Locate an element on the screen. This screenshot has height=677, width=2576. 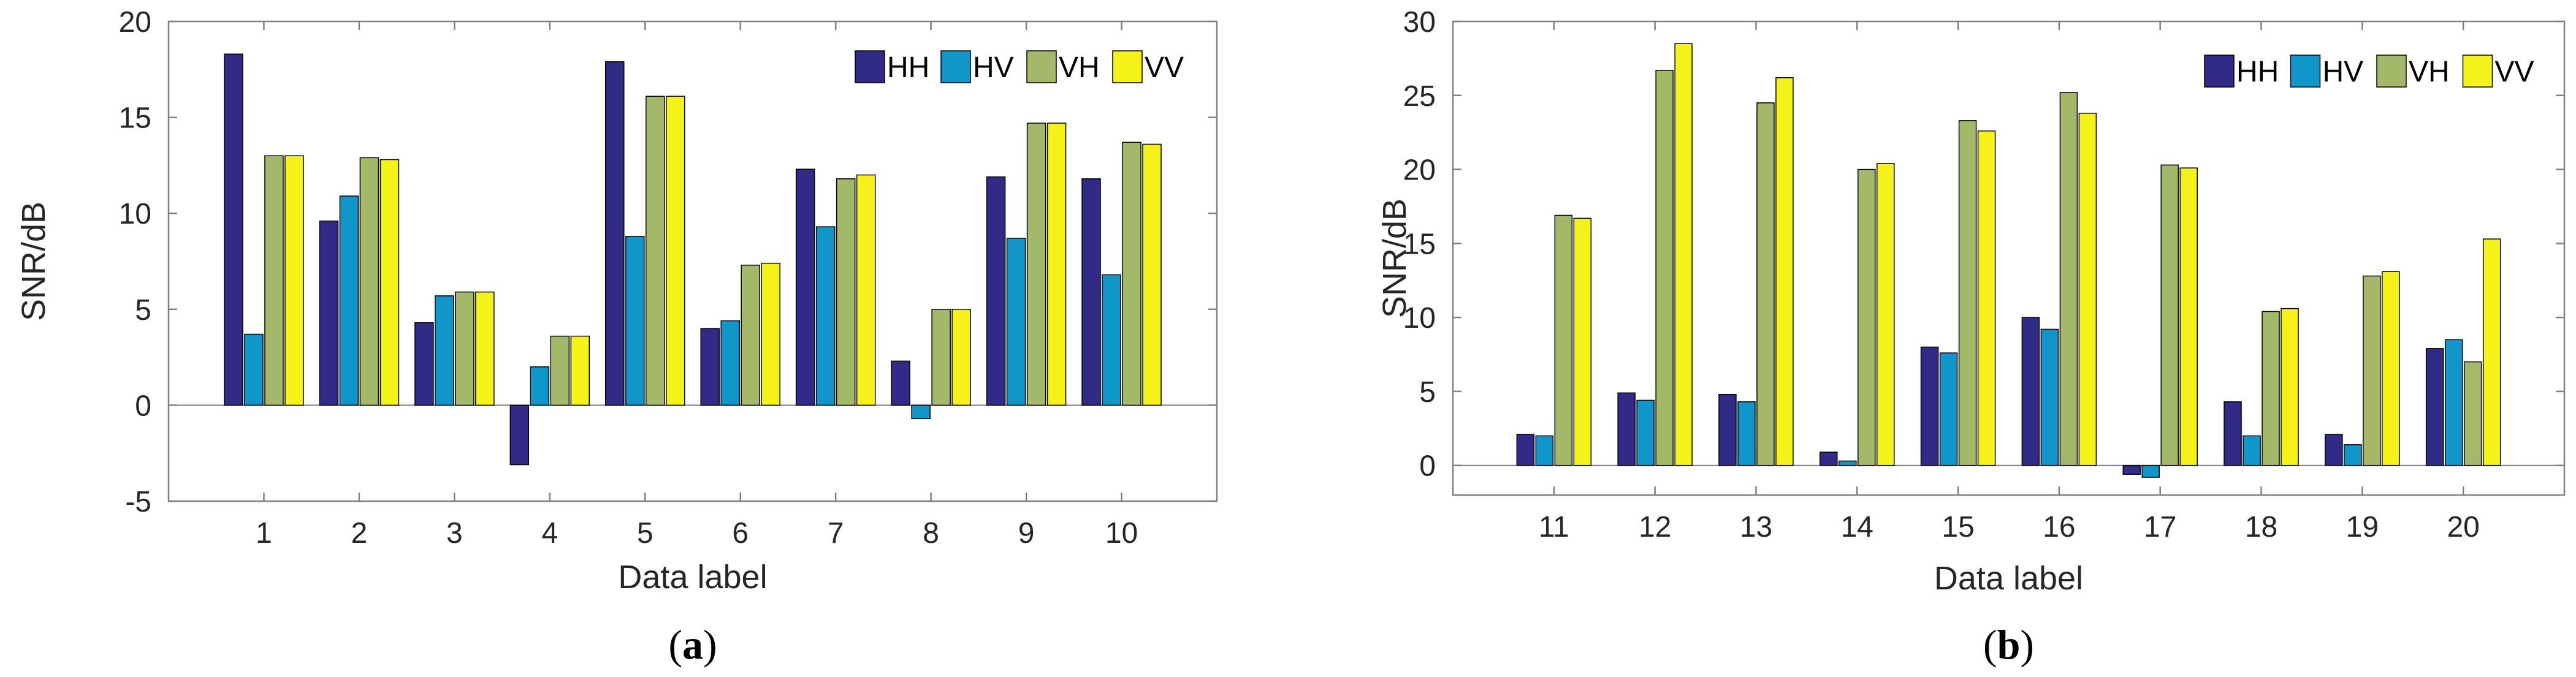
bar-HV-16-b is located at coordinates (2049, 397).